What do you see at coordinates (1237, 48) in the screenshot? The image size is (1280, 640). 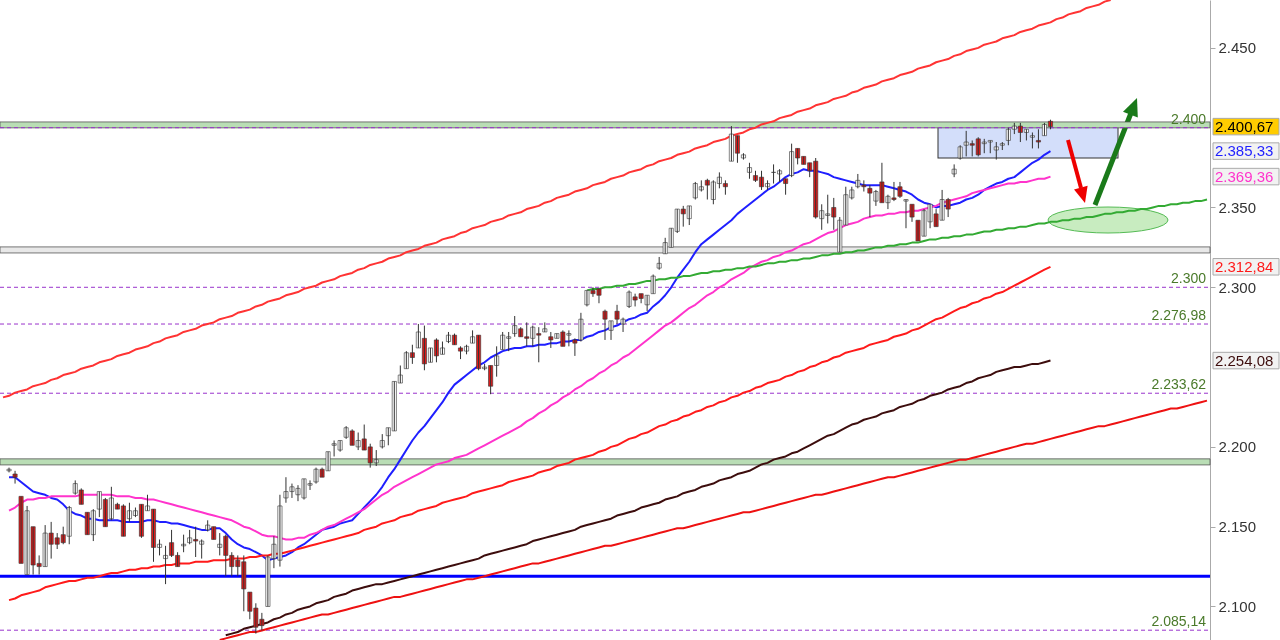 I see `y-tick-label: 2.450` at bounding box center [1237, 48].